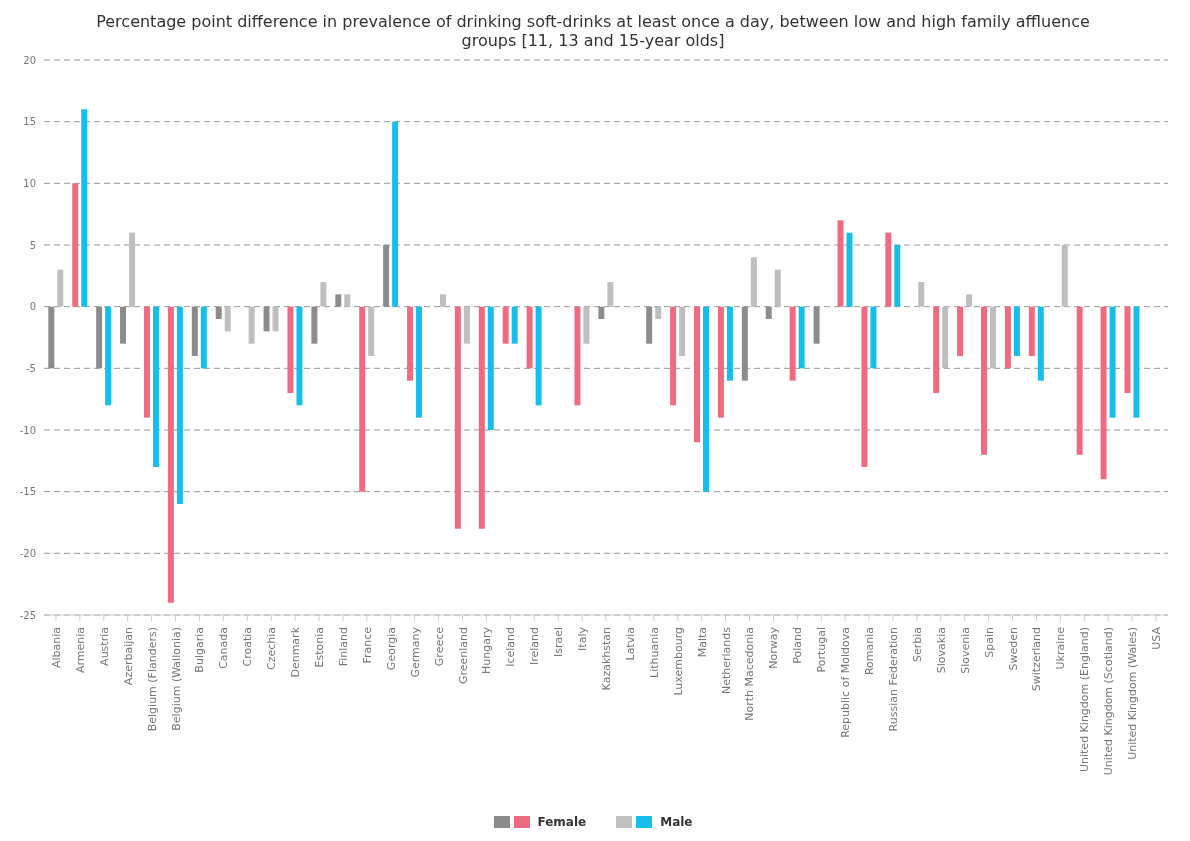 Image resolution: width=1190 pixels, height=841 pixels. What do you see at coordinates (630, 644) in the screenshot?
I see `x-tick-label: Latvia` at bounding box center [630, 644].